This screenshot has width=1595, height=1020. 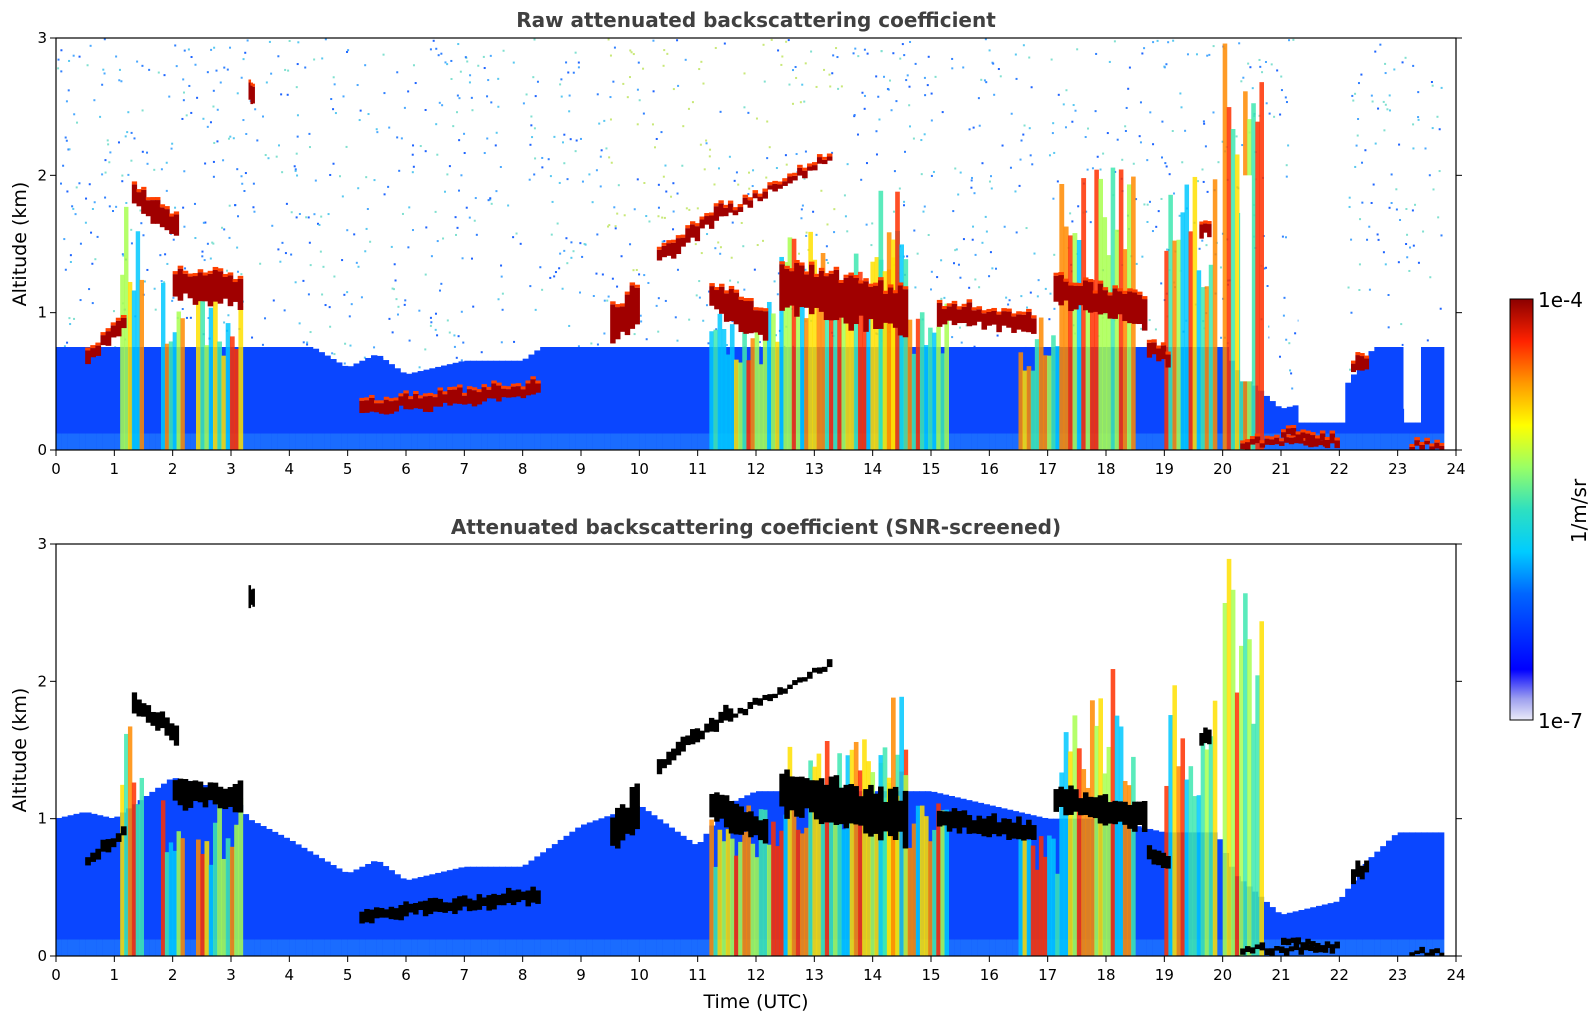 I want to click on x-tick-label: 6, so click(x=406, y=975).